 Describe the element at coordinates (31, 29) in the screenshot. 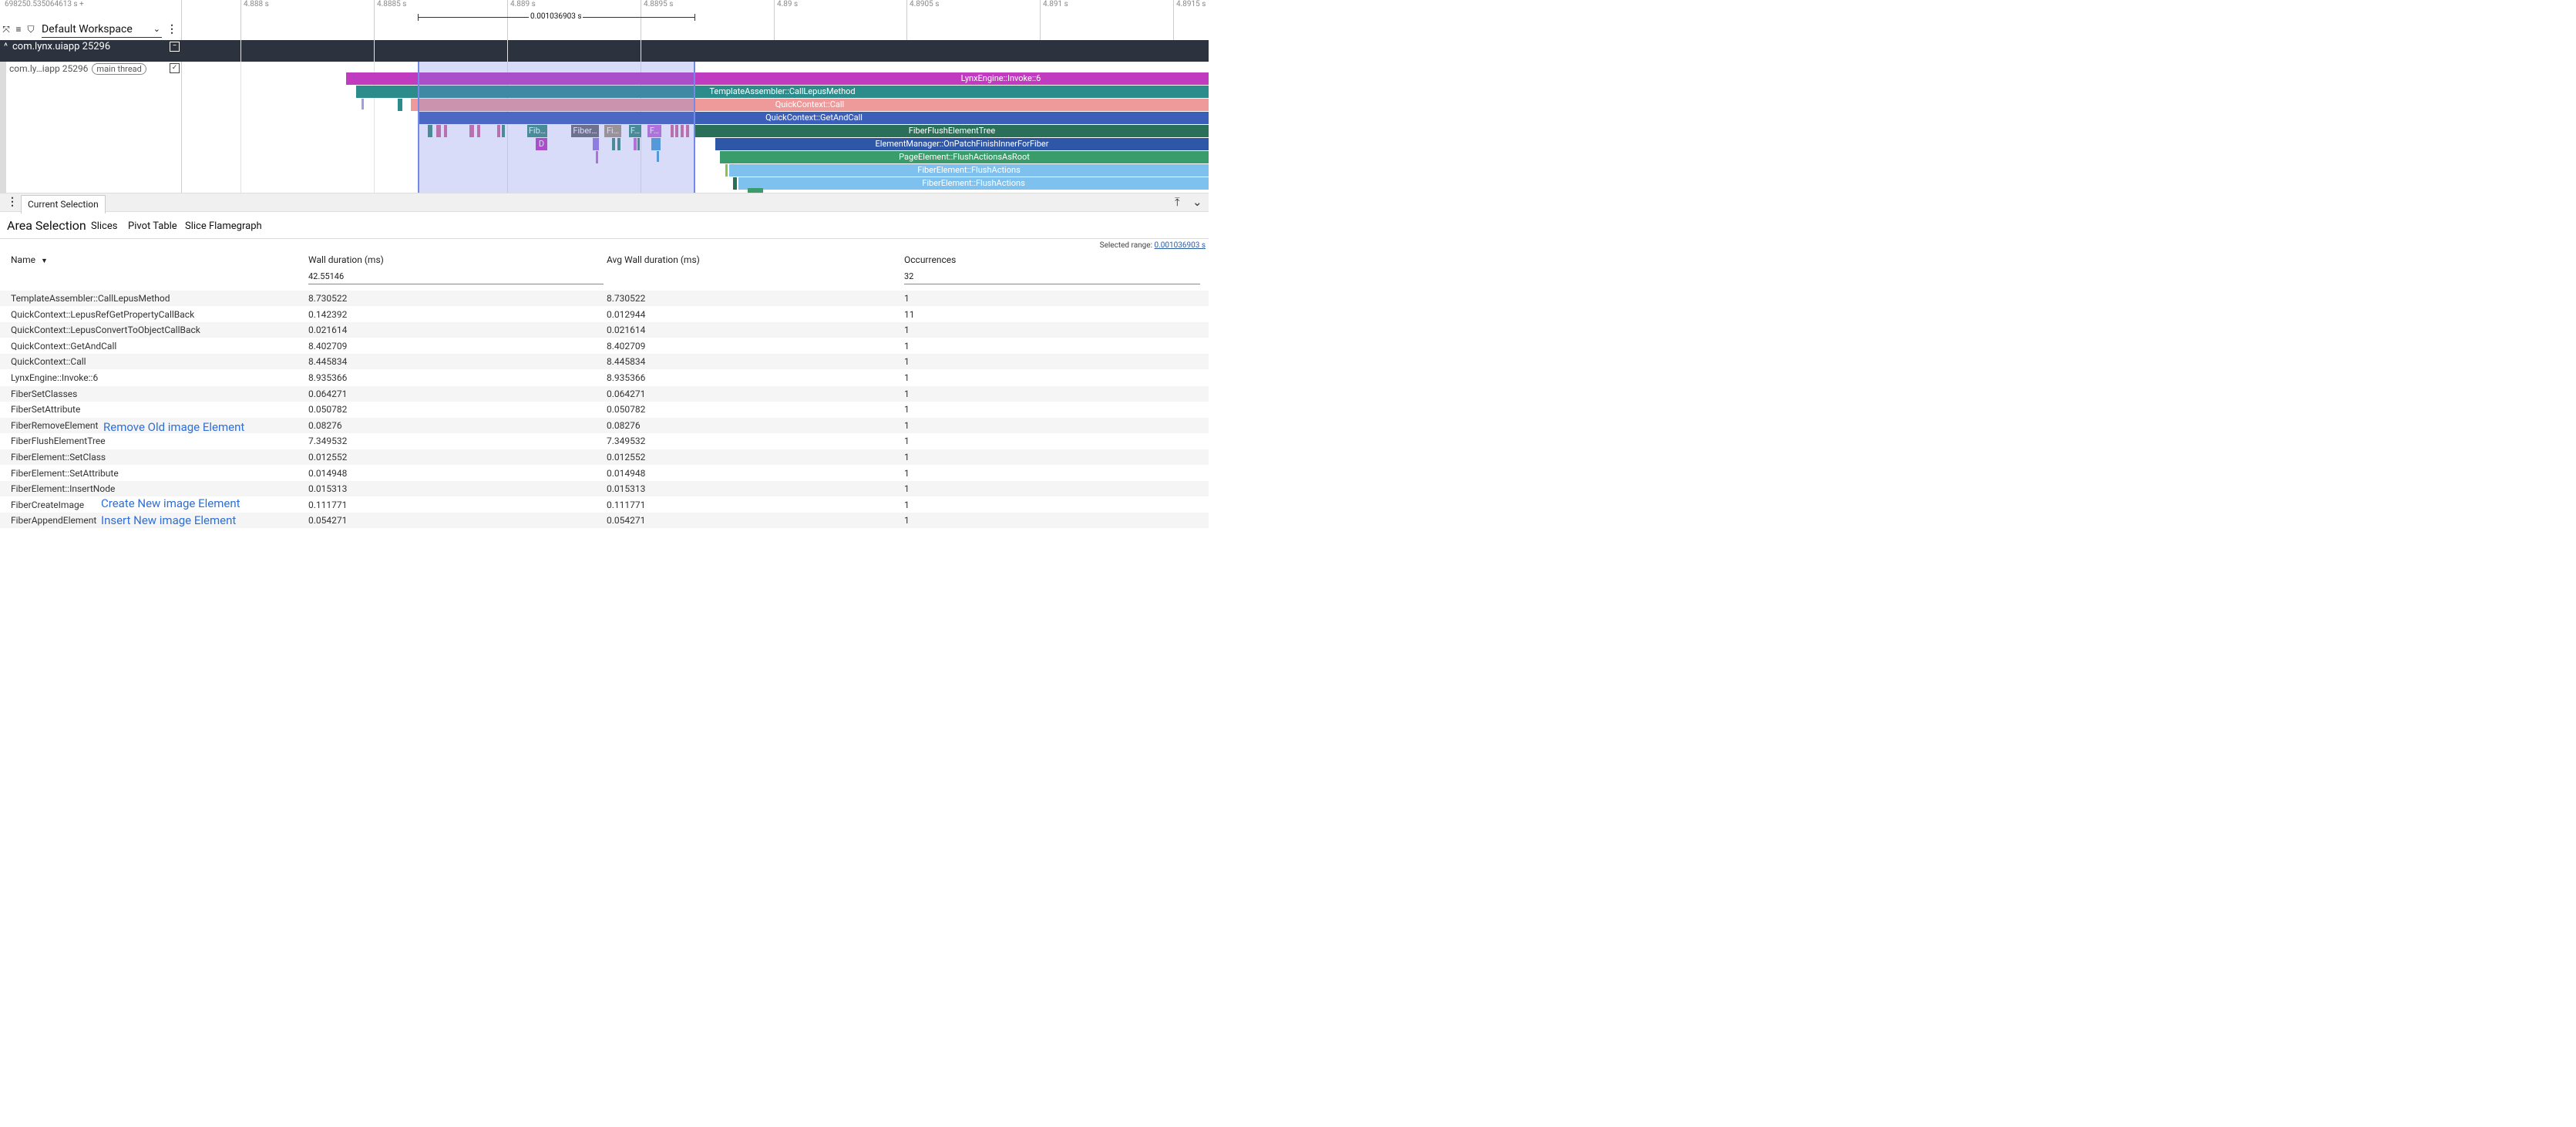

I see `filter-icon: ⛉` at that location.